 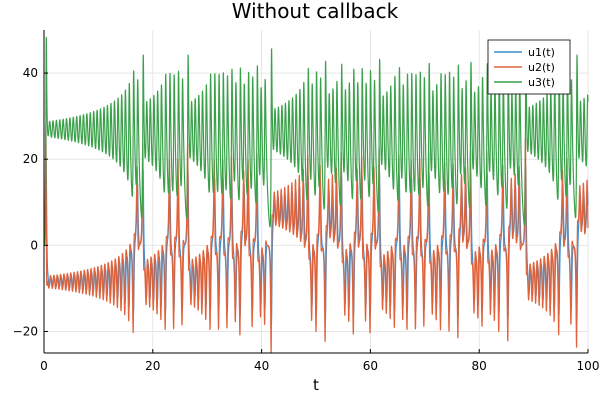 I want to click on y-ticks: −20 0 20 40, so click(x=30, y=202).